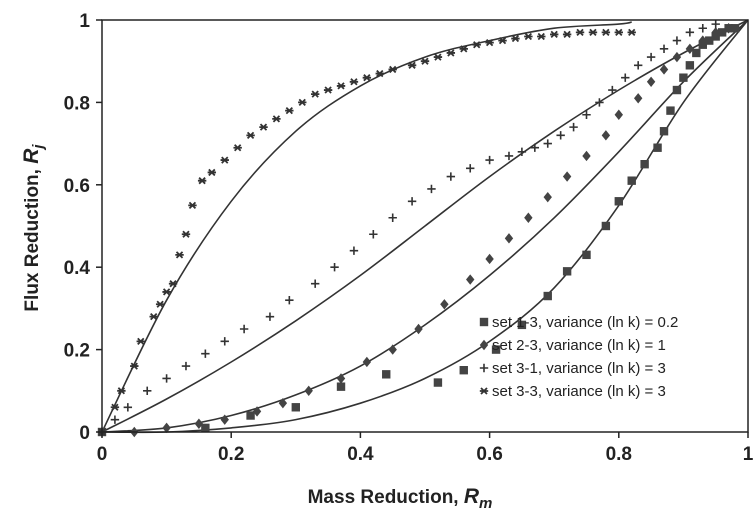 The image size is (753, 512). What do you see at coordinates (84, 21) in the screenshot?
I see `y-tick-label: 1` at bounding box center [84, 21].